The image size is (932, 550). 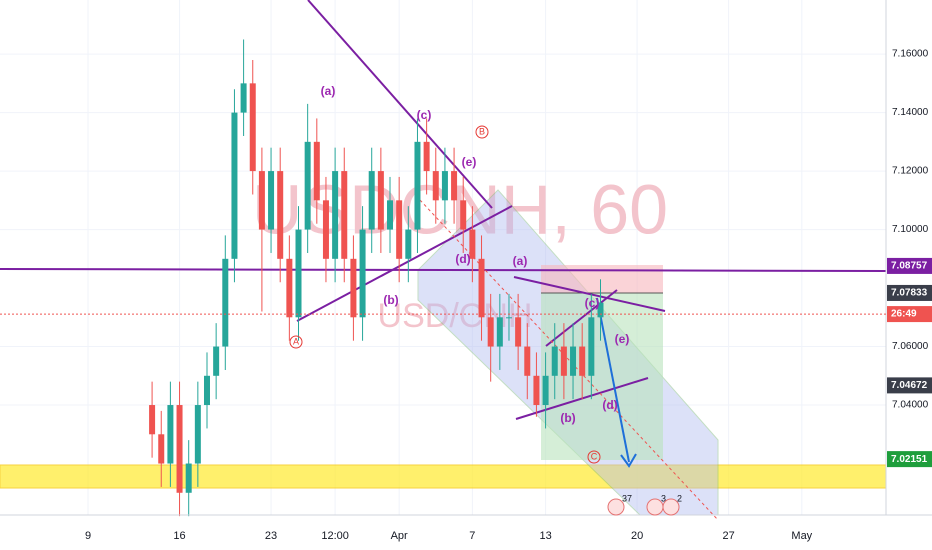 I want to click on projection-arrow, so click(x=613, y=380).